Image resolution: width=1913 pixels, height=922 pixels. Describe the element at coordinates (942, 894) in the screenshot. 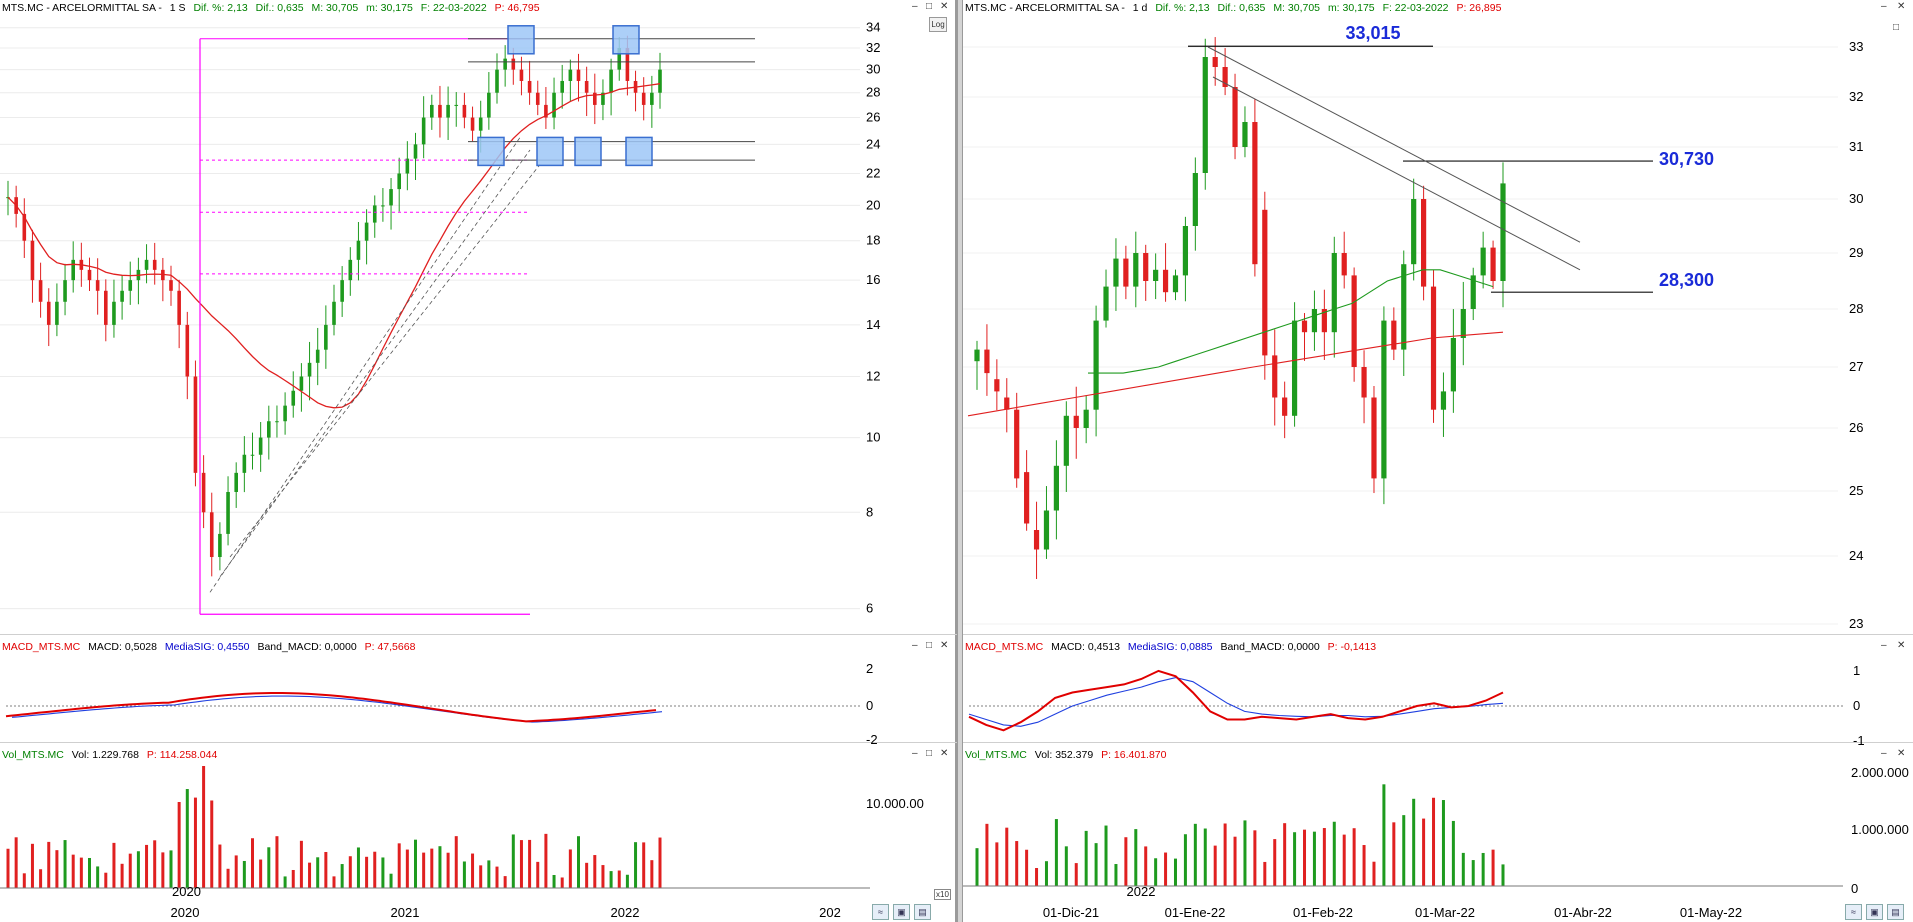

I see `x10-button: x10` at that location.